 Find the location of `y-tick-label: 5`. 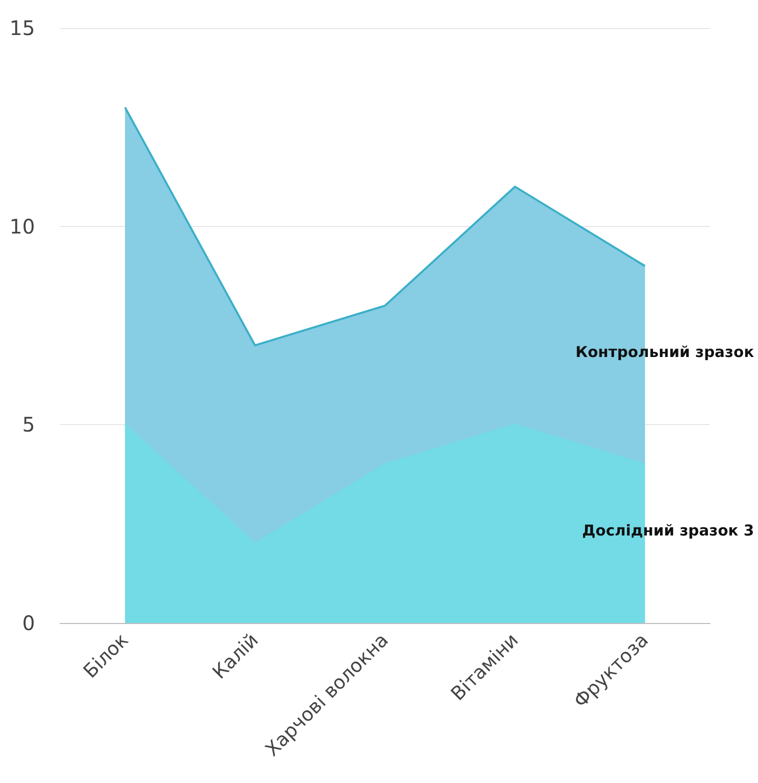

y-tick-label: 5 is located at coordinates (28, 424).